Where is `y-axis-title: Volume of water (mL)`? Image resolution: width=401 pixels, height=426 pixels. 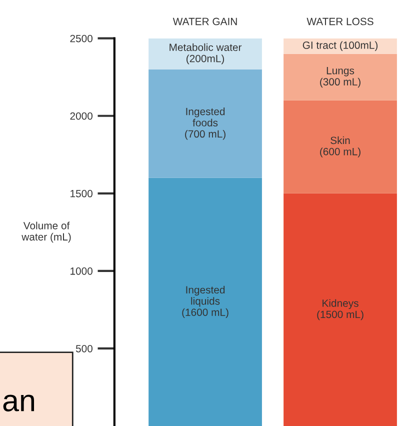 y-axis-title: Volume of water (mL) is located at coordinates (46, 232).